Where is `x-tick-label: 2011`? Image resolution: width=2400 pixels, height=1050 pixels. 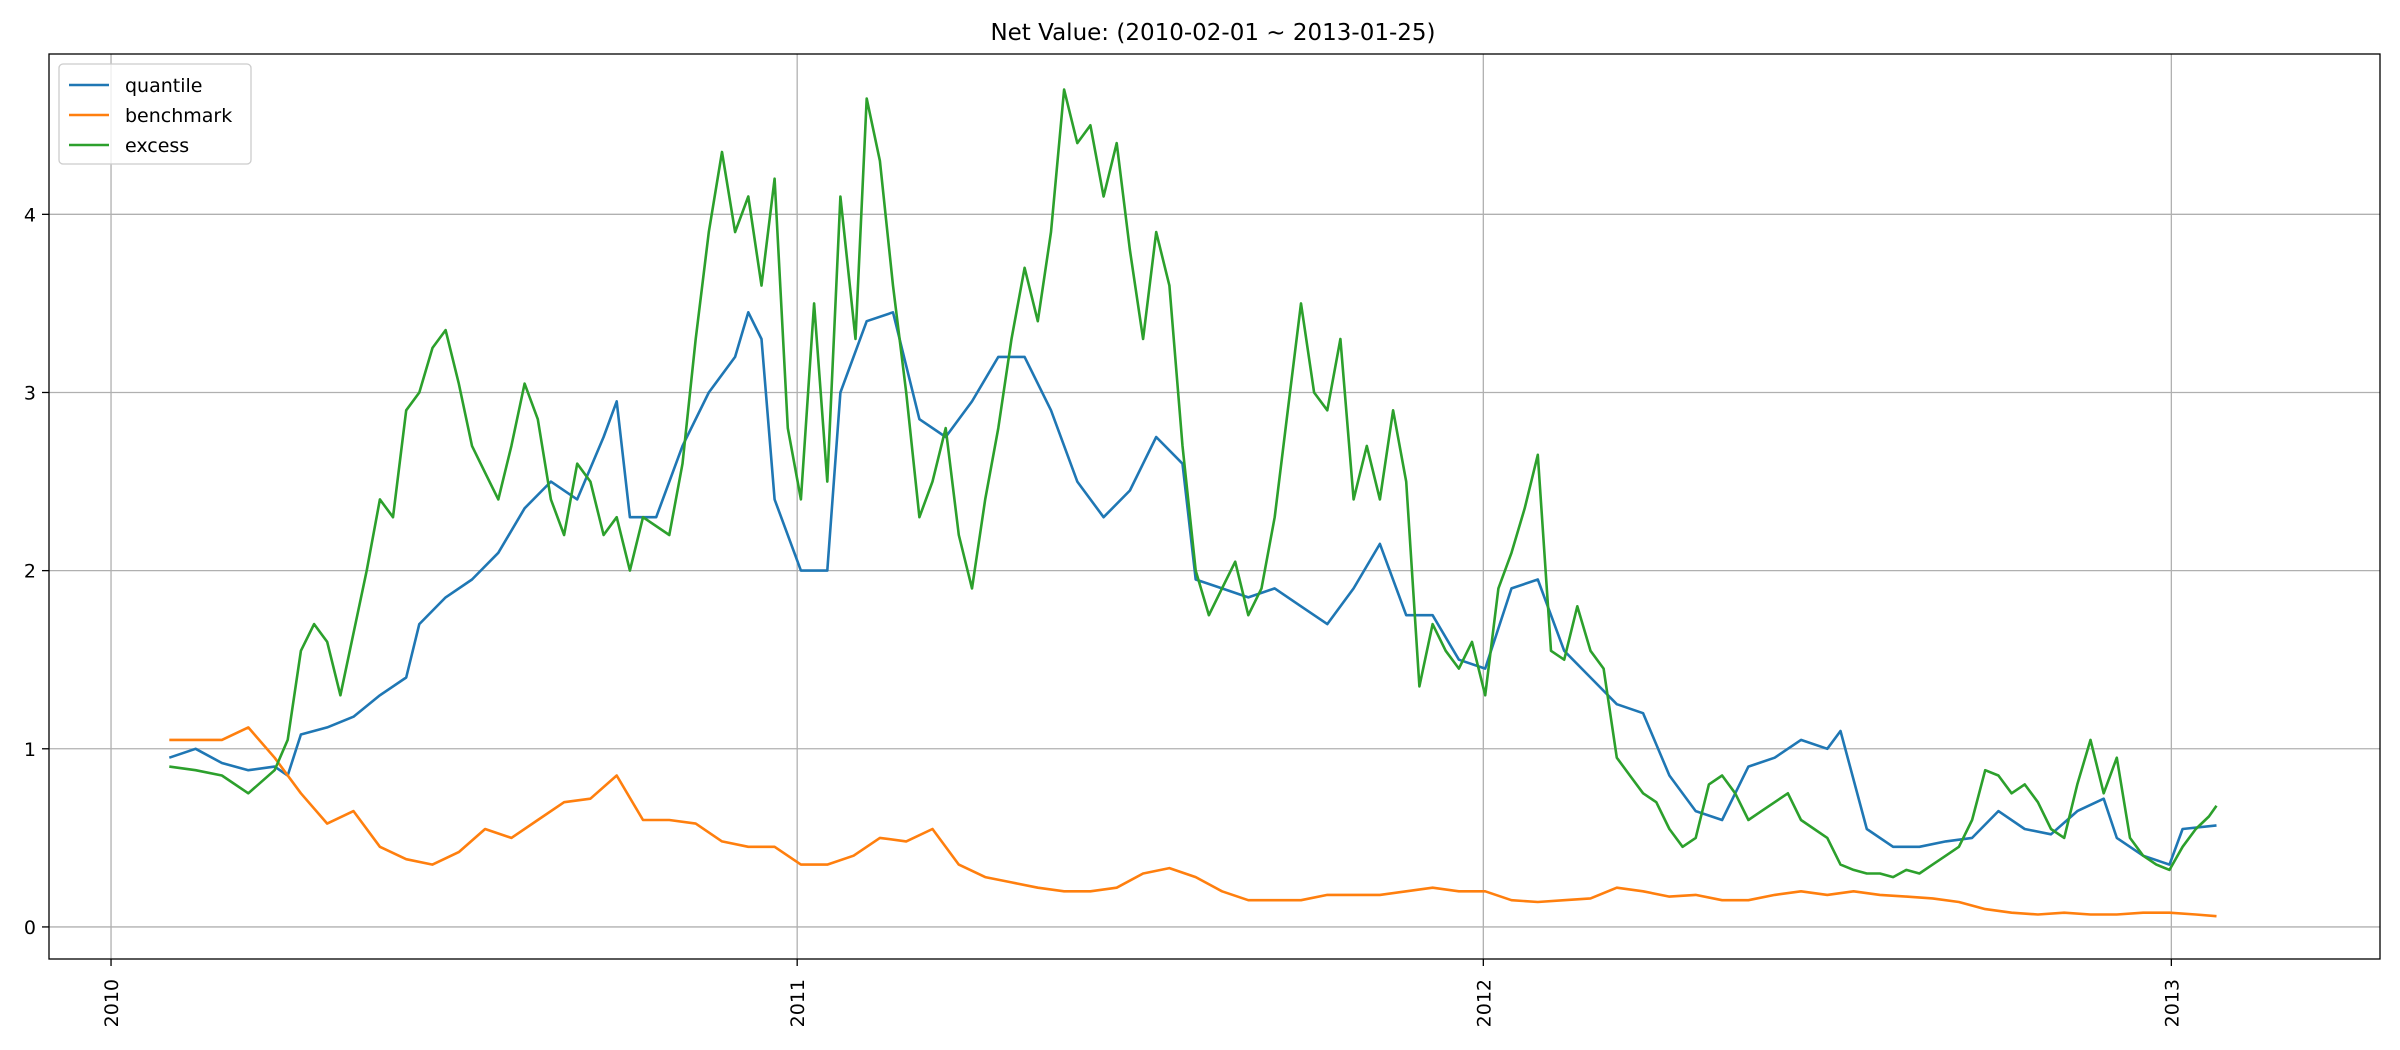
x-tick-label: 2011 is located at coordinates (798, 1003).